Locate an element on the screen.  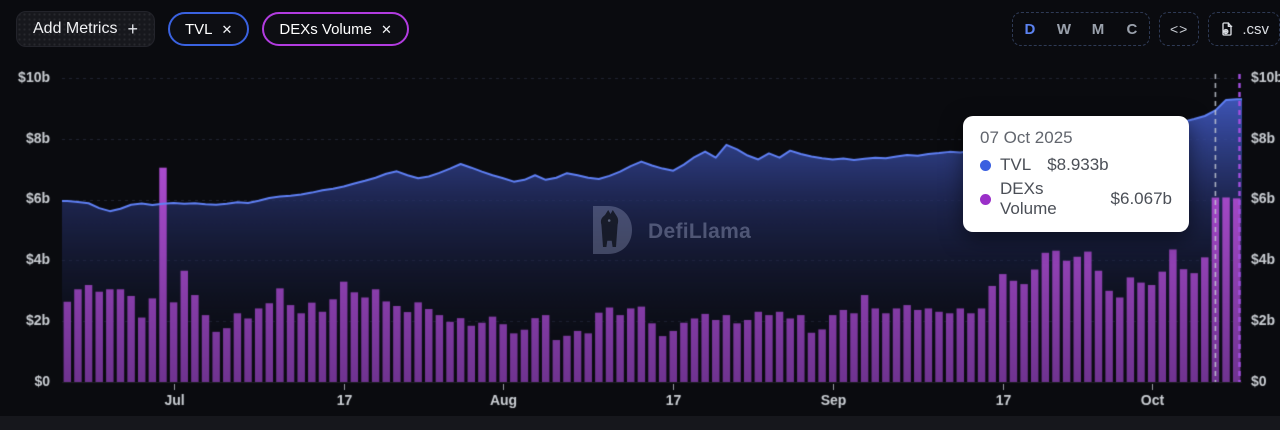
interval-daily-button: D is located at coordinates (1030, 29).